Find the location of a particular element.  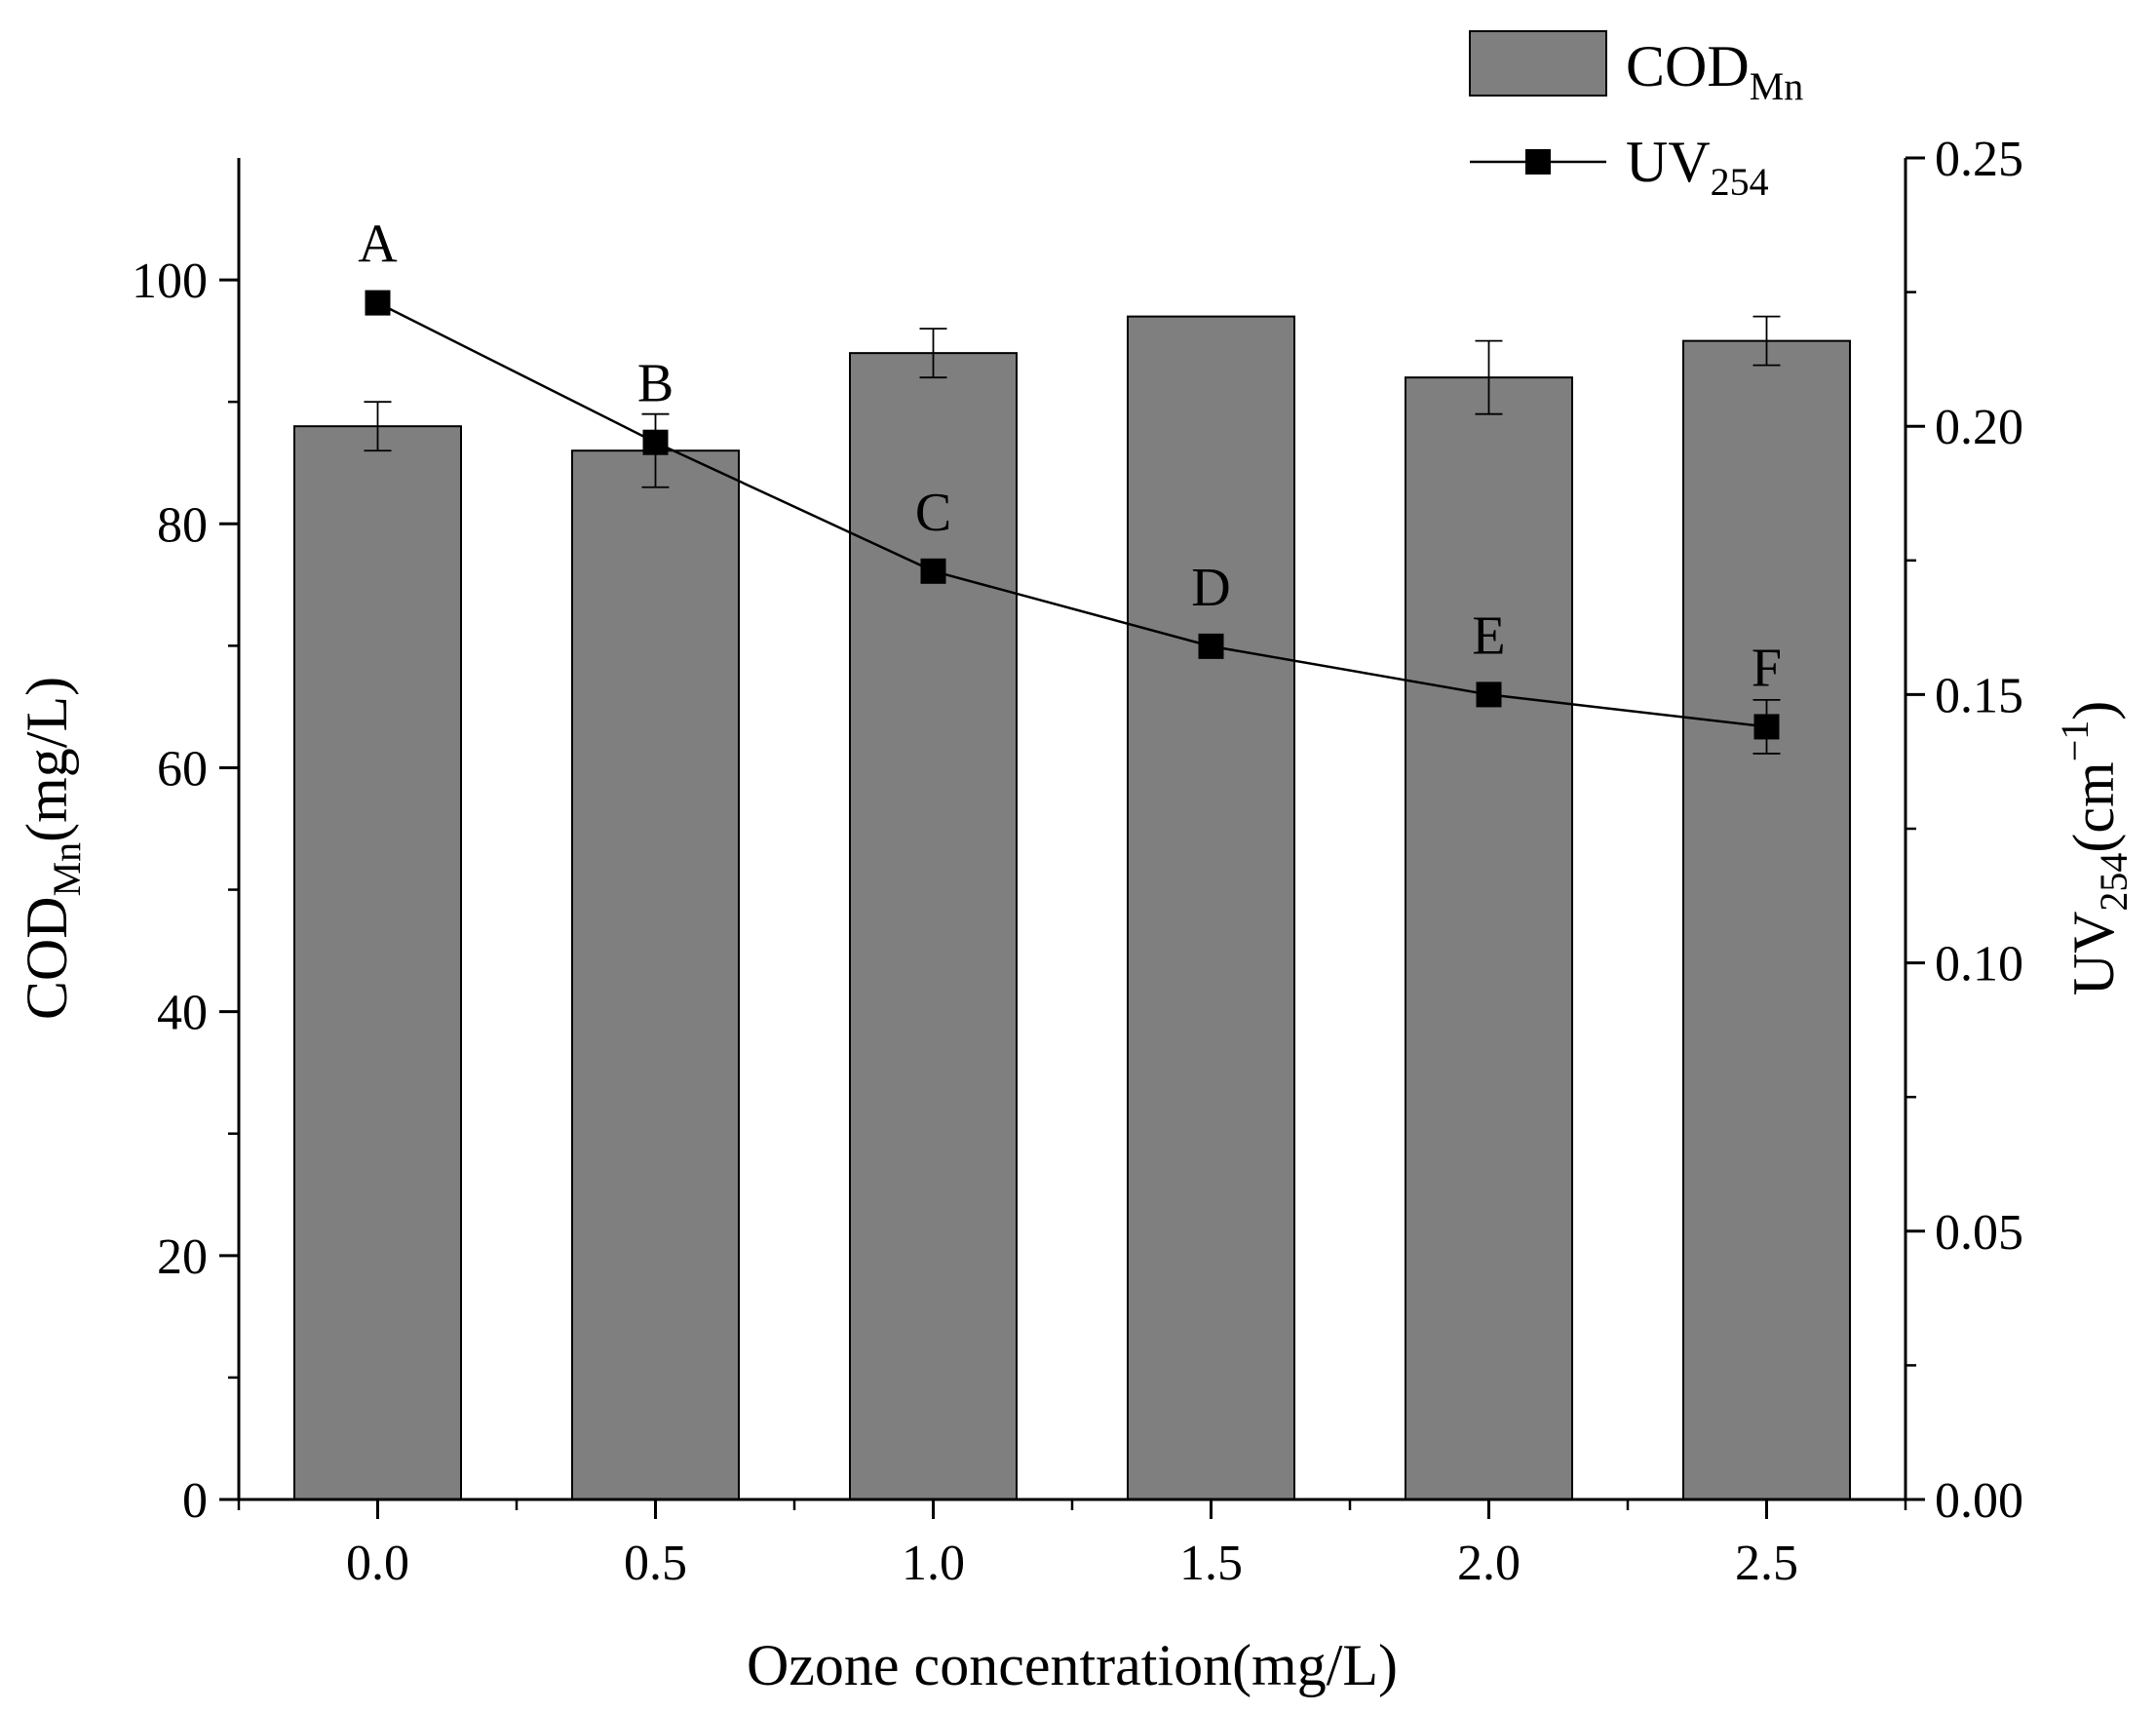

legend-bar-label: CODMn is located at coordinates (1714, 71).